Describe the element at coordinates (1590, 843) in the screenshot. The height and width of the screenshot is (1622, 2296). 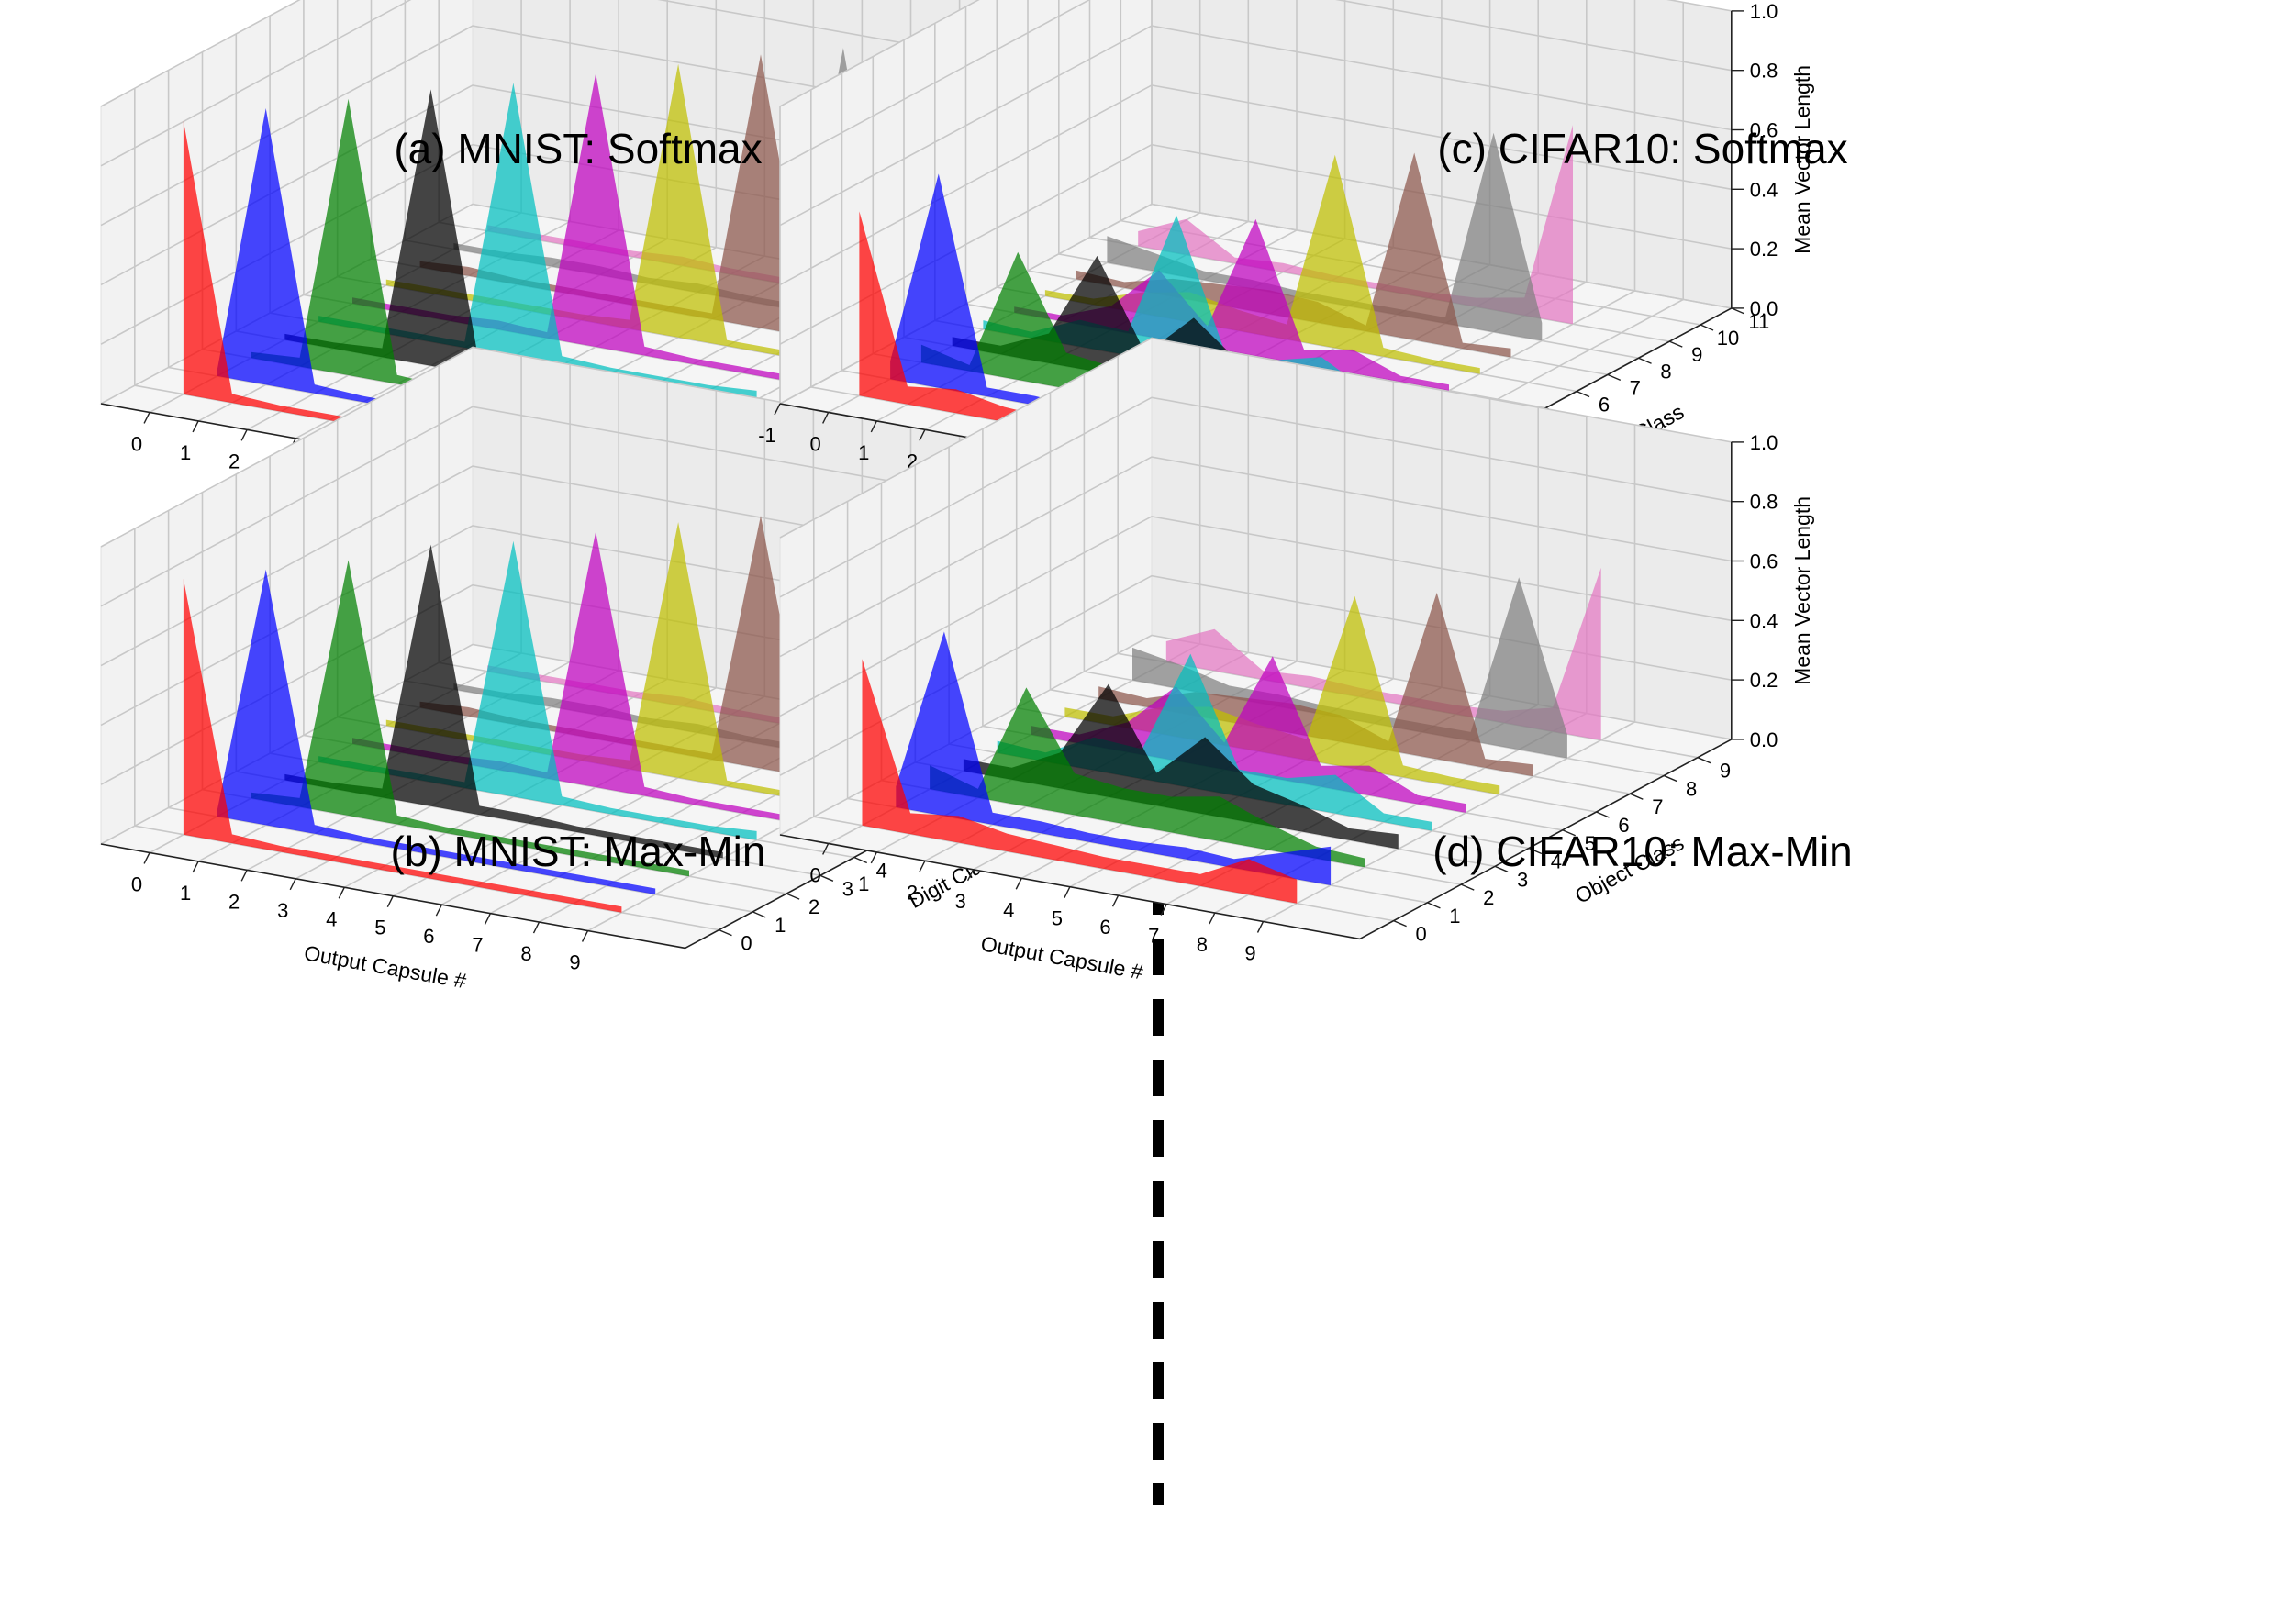
I see `y-tick-label: 5` at that location.